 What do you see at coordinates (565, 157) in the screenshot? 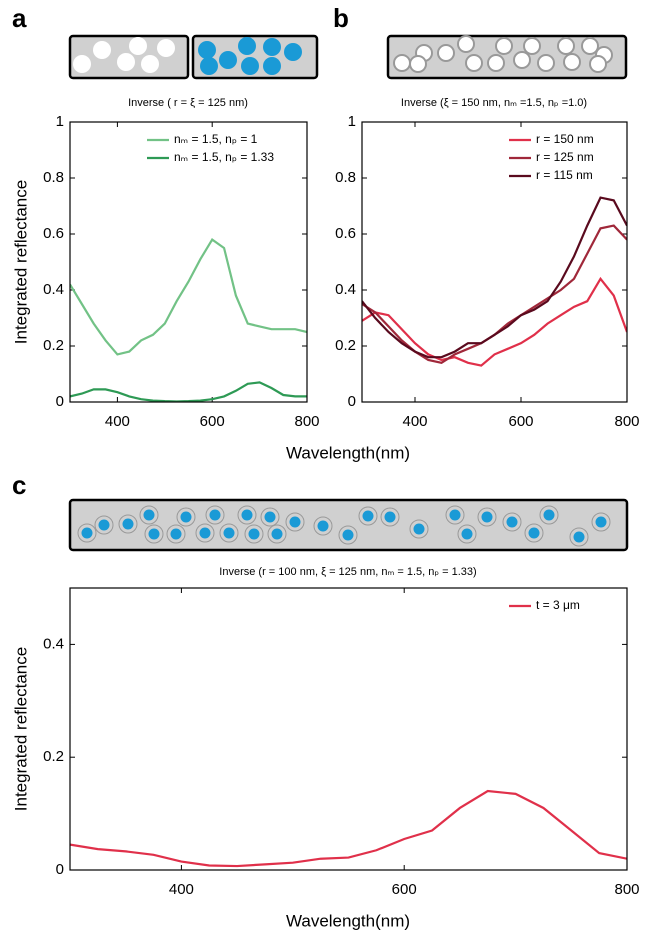
I see `legend-label: r = 125 nm` at bounding box center [565, 157].